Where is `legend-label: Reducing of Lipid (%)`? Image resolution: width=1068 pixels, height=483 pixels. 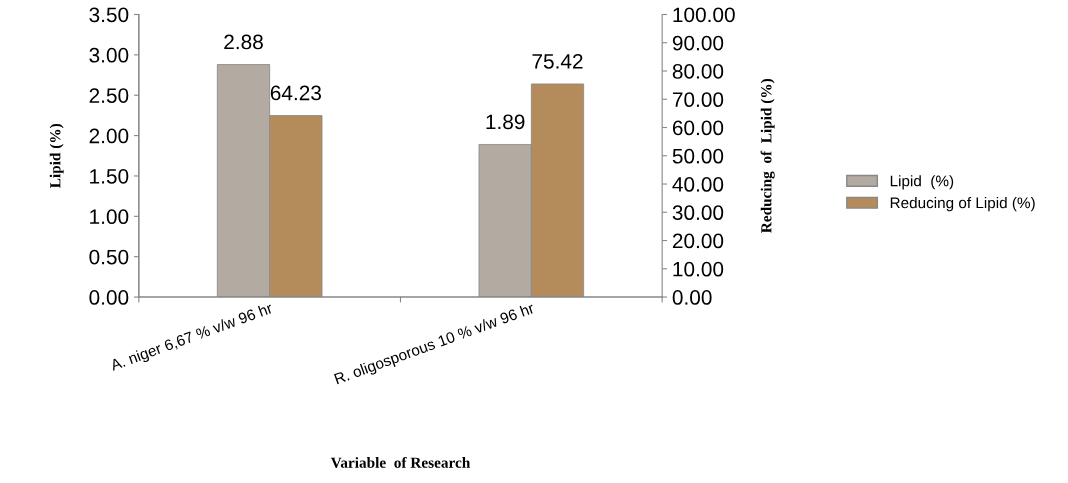 legend-label: Reducing of Lipid (%) is located at coordinates (962, 204).